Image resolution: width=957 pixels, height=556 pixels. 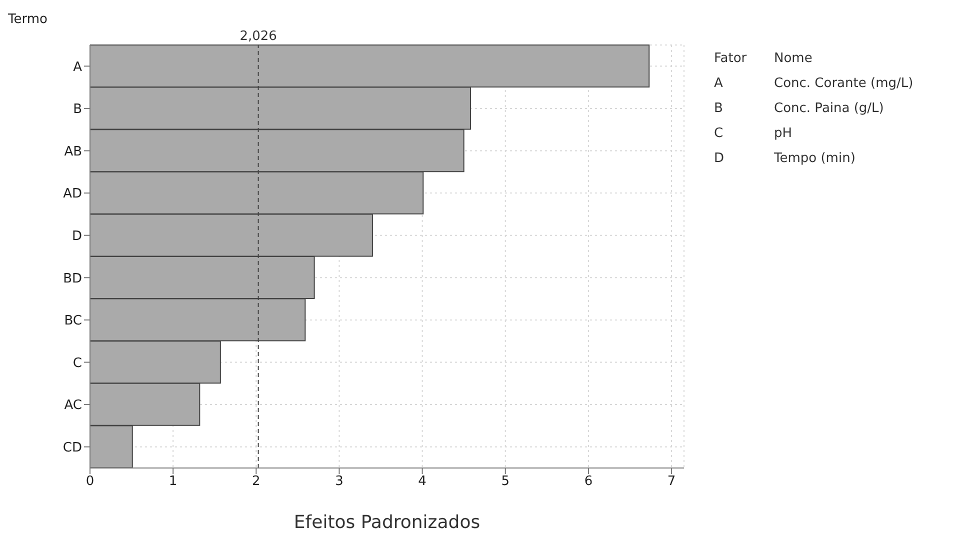 What do you see at coordinates (793, 59) in the screenshot?
I see `text: Nome` at bounding box center [793, 59].